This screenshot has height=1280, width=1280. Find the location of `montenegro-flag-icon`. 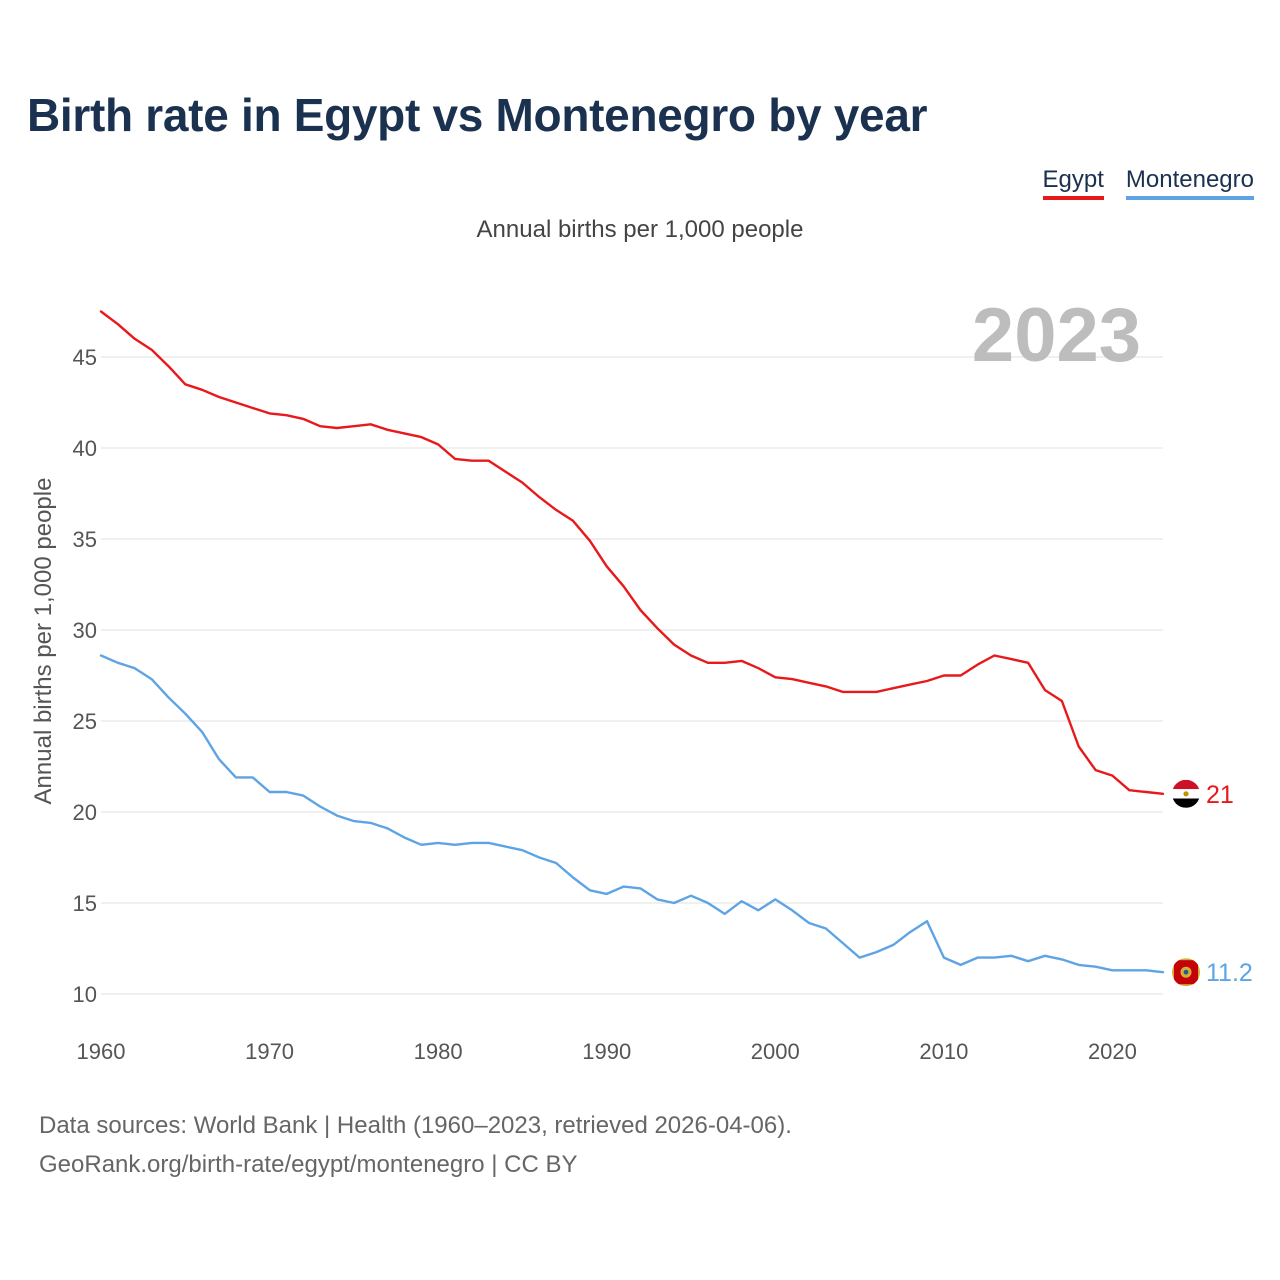

montenegro-flag-icon is located at coordinates (1186, 972).